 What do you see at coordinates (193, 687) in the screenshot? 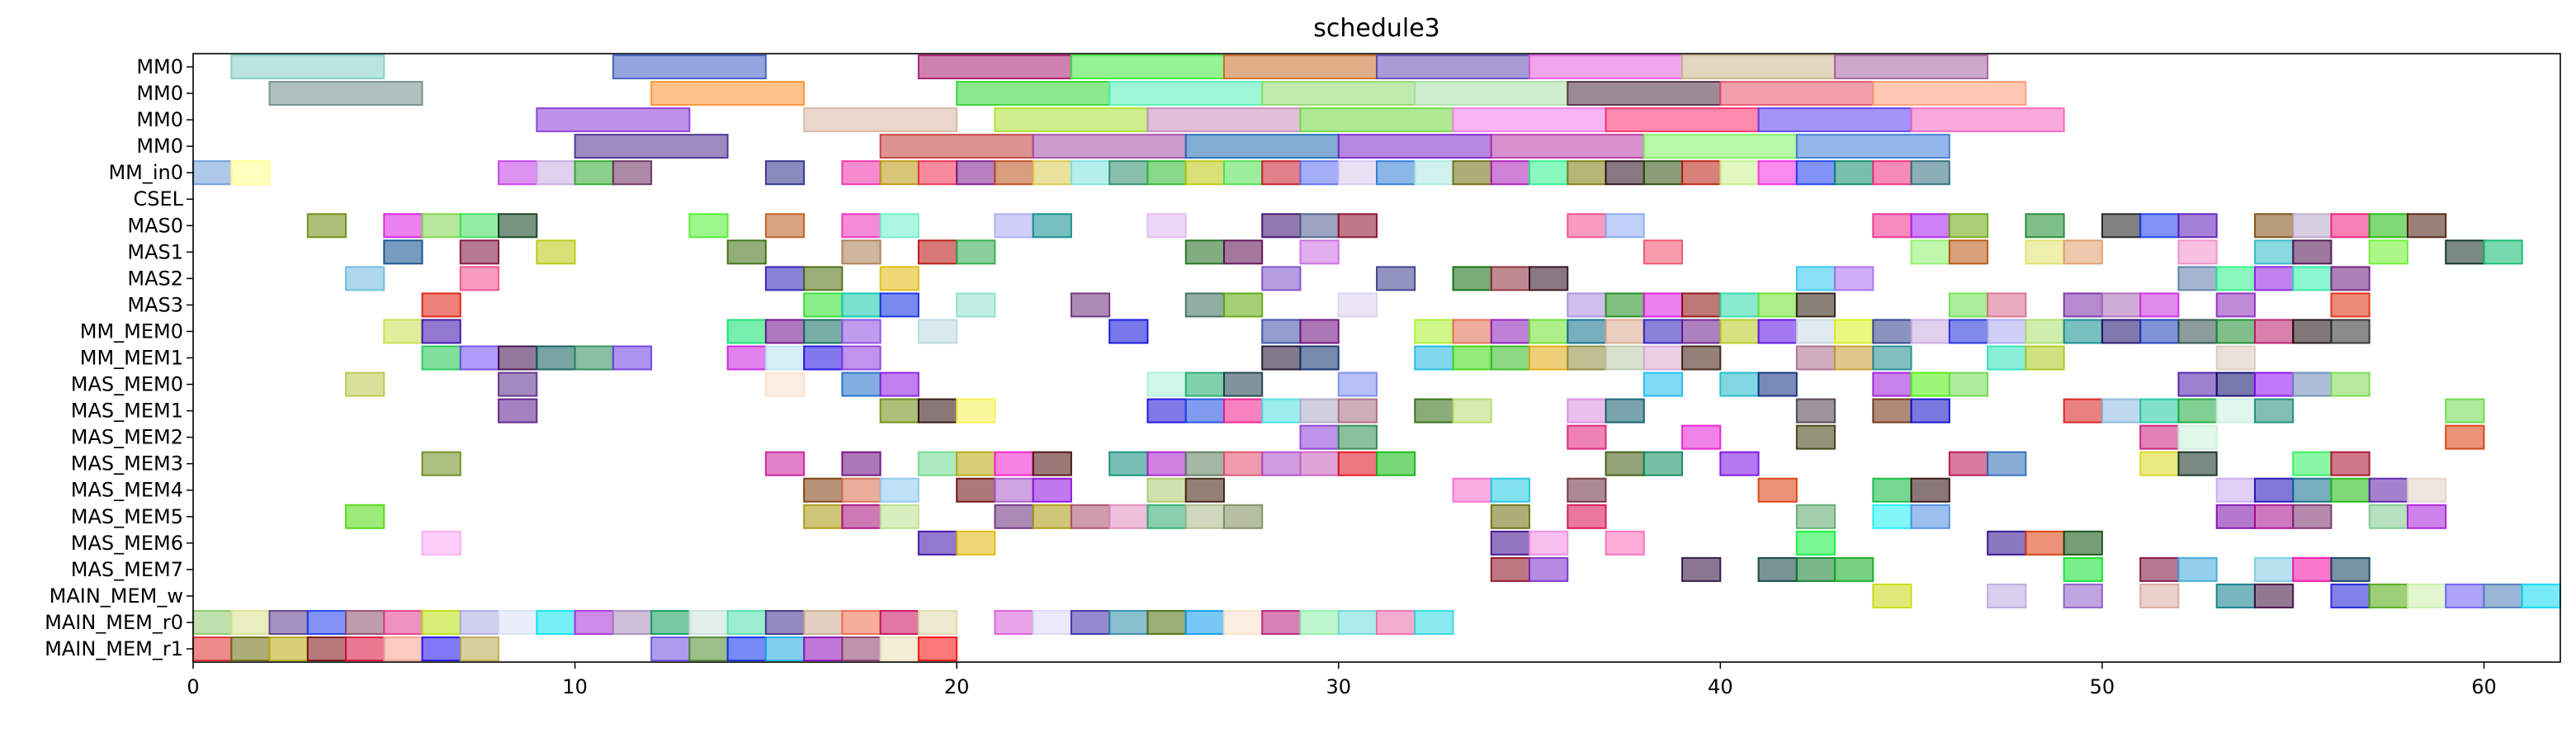
I see `x-tick-label: 0` at bounding box center [193, 687].